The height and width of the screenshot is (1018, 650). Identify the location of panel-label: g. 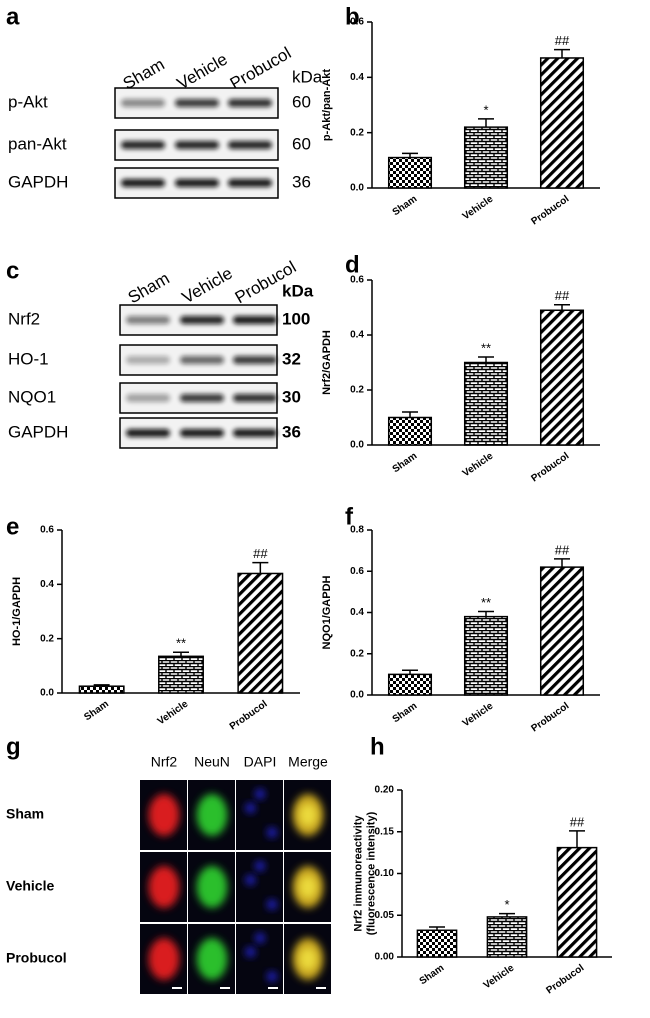
(13, 746).